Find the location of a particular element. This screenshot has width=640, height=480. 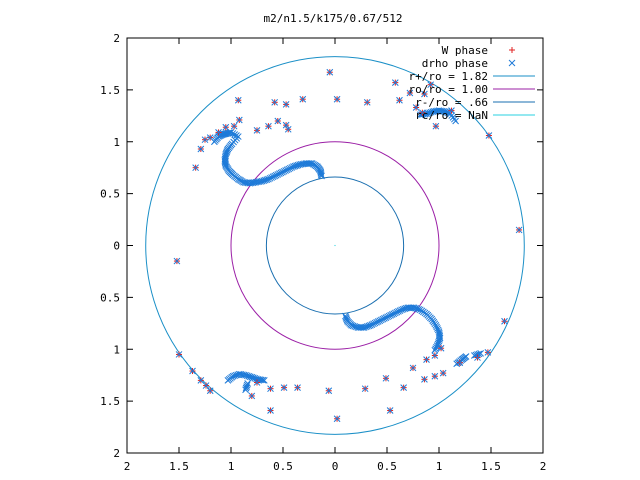

center-point is located at coordinates (335, 245).